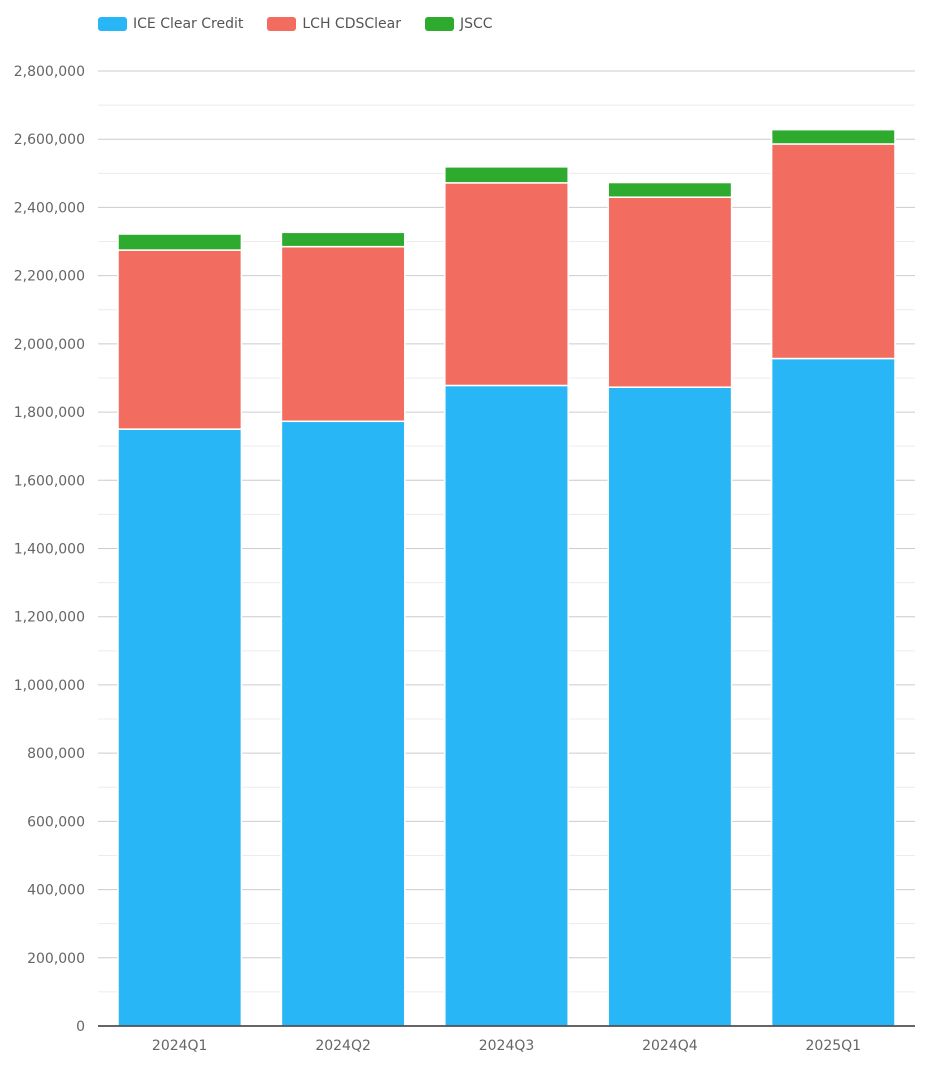 Image resolution: width=936 pixels, height=1076 pixels. I want to click on y-tick-label: 2,600,000, so click(49, 140).